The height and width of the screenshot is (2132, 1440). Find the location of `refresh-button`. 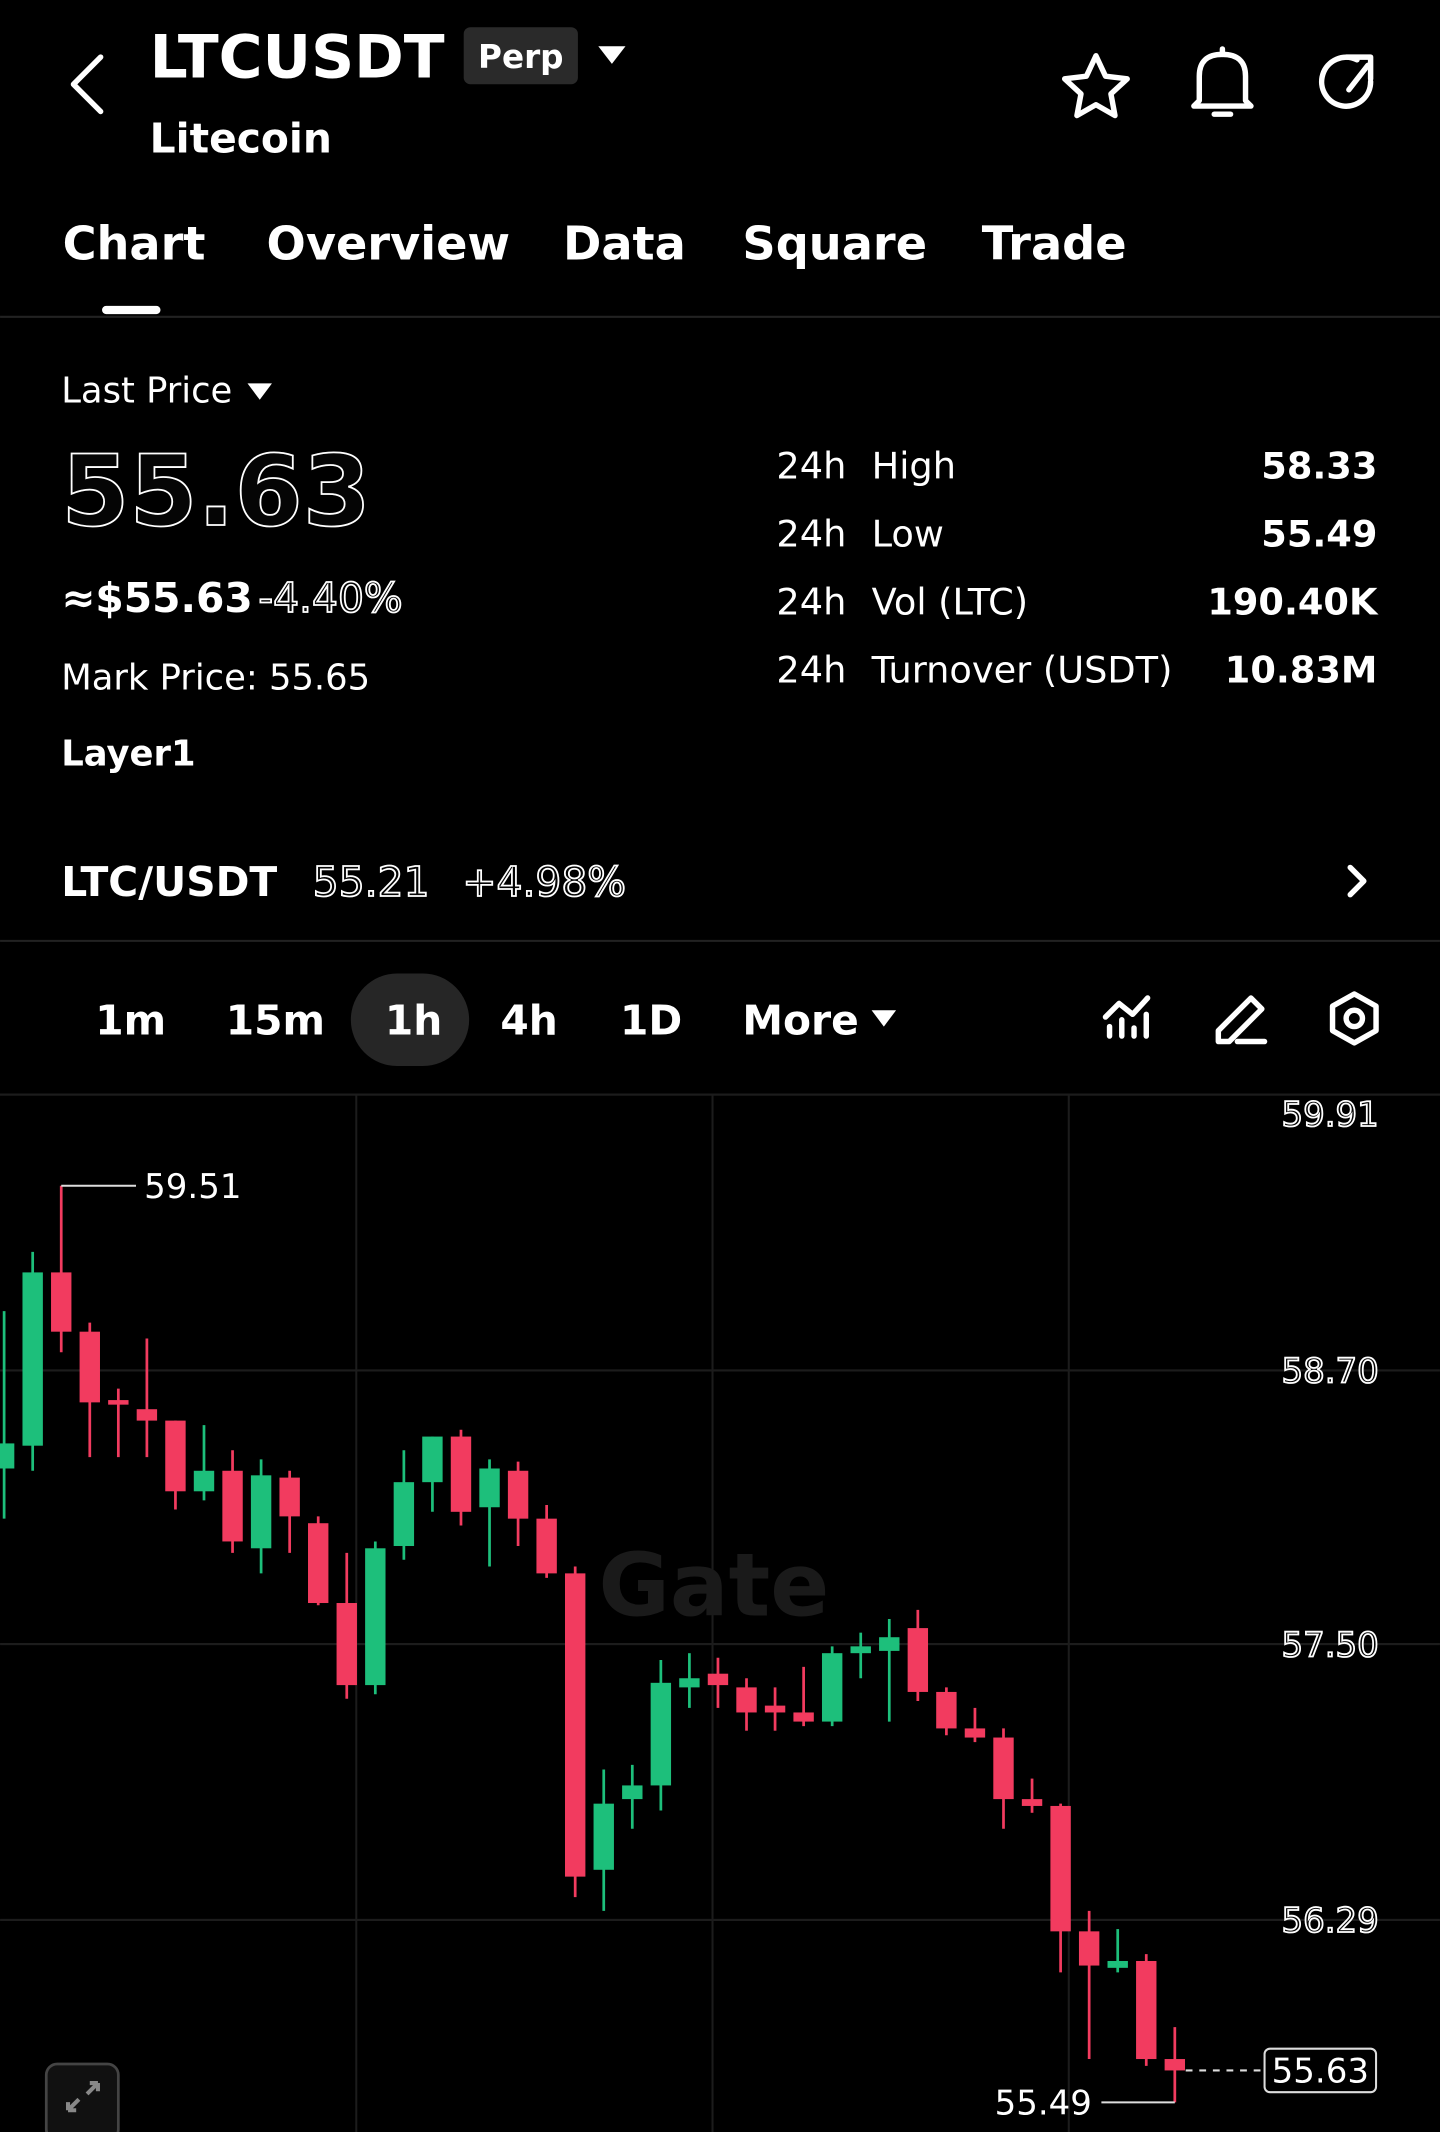

refresh-button is located at coordinates (1346, 81).